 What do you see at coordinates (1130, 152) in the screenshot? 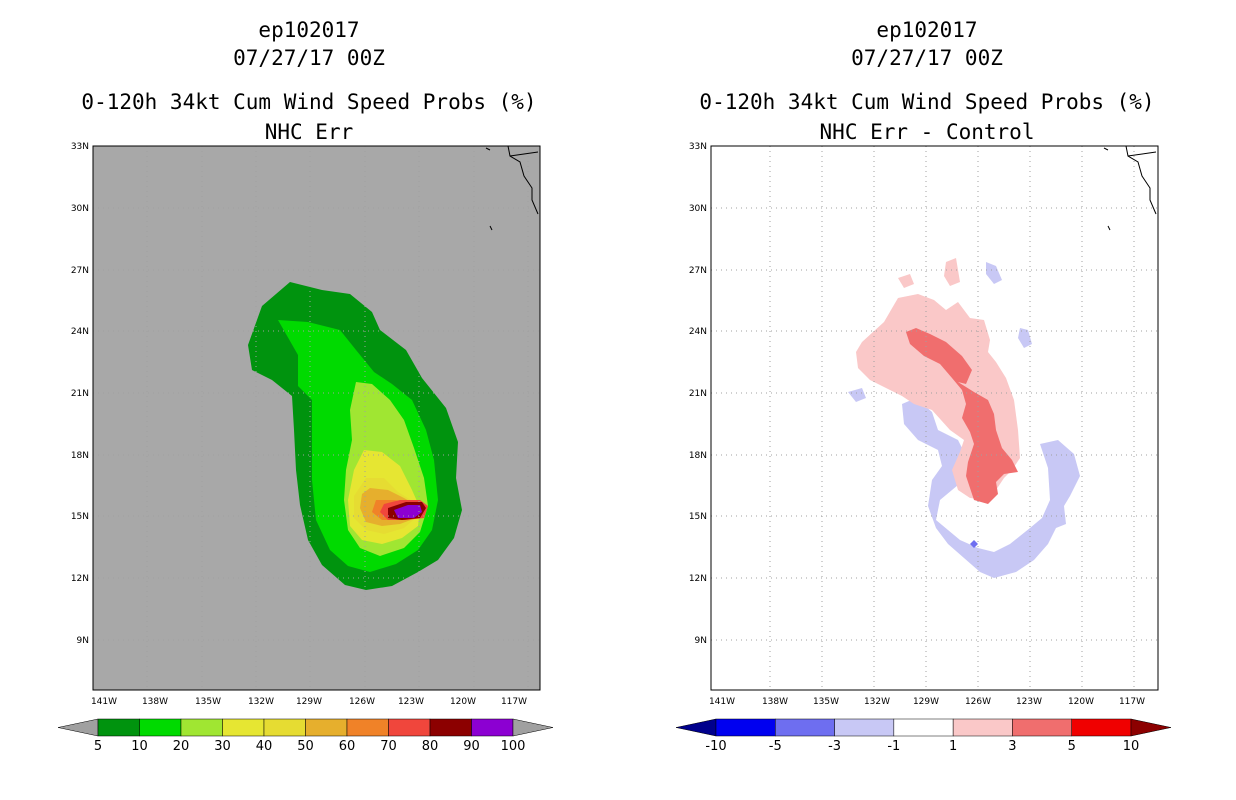
I see `right-coastline-border` at bounding box center [1130, 152].